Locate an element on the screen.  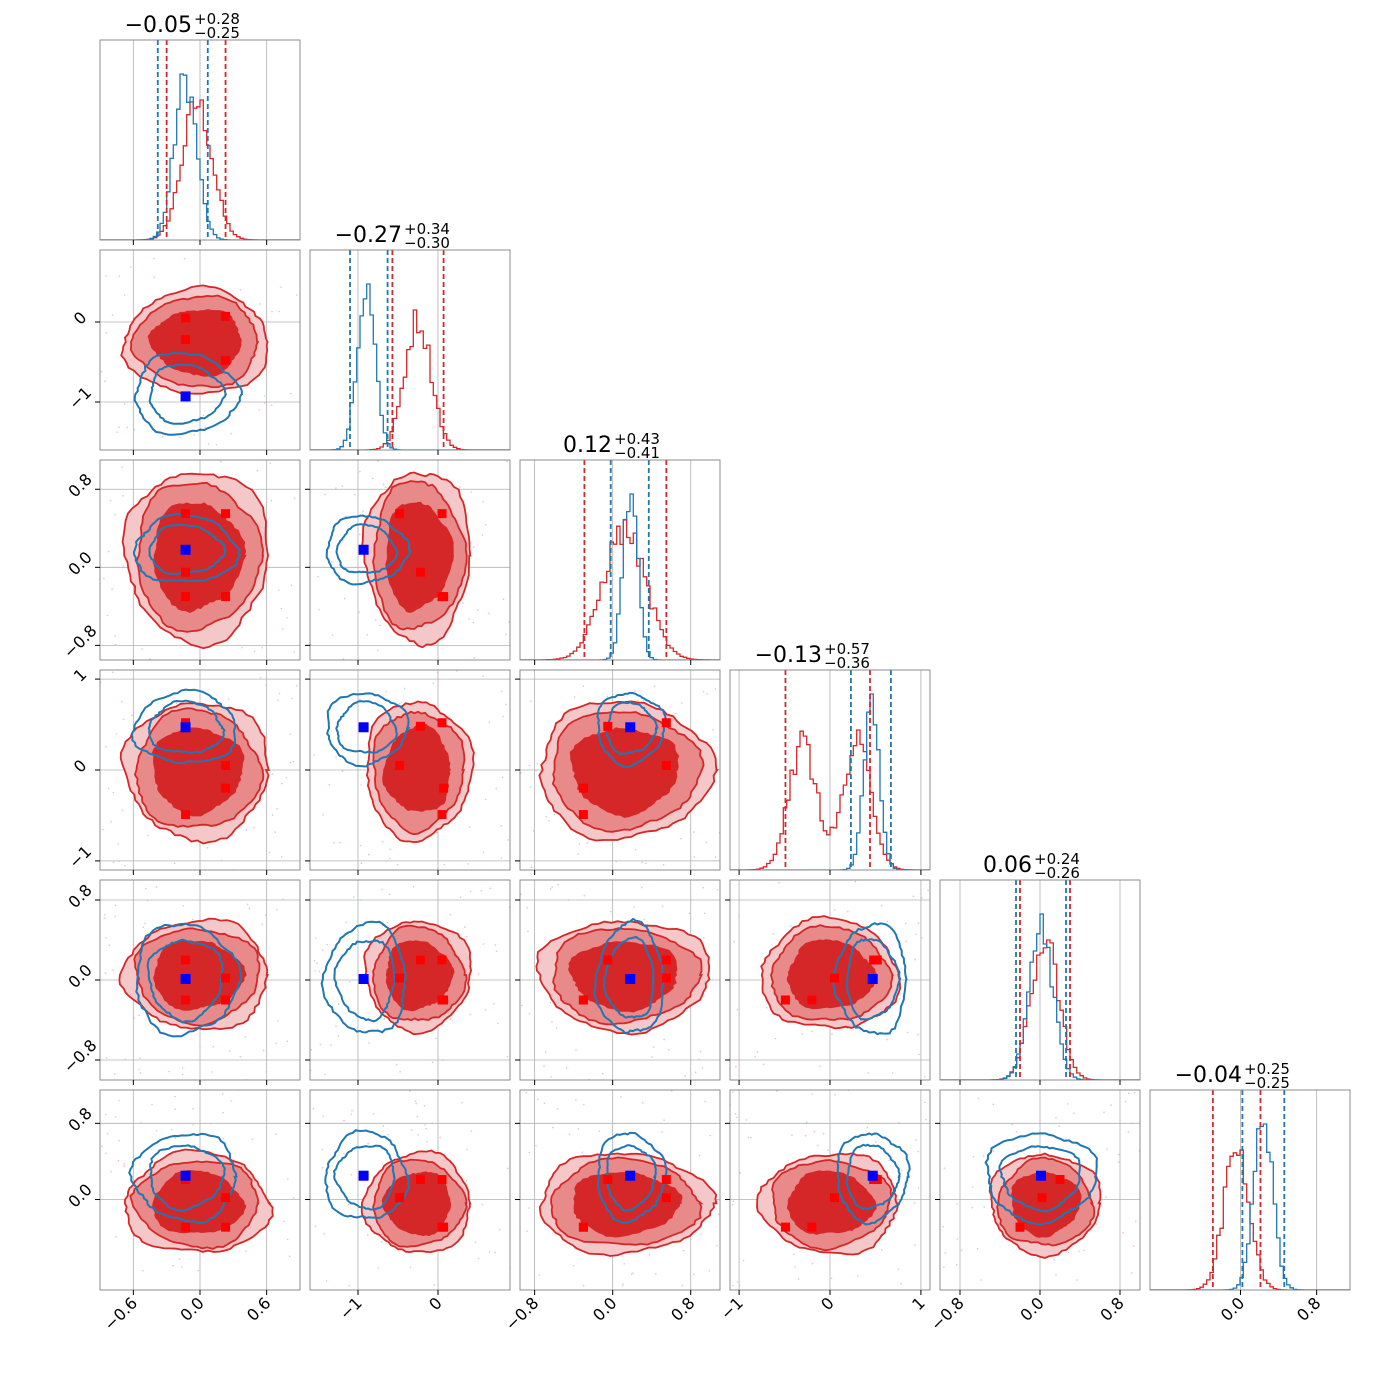
panel-title: −0.05 is located at coordinates (158, 25).